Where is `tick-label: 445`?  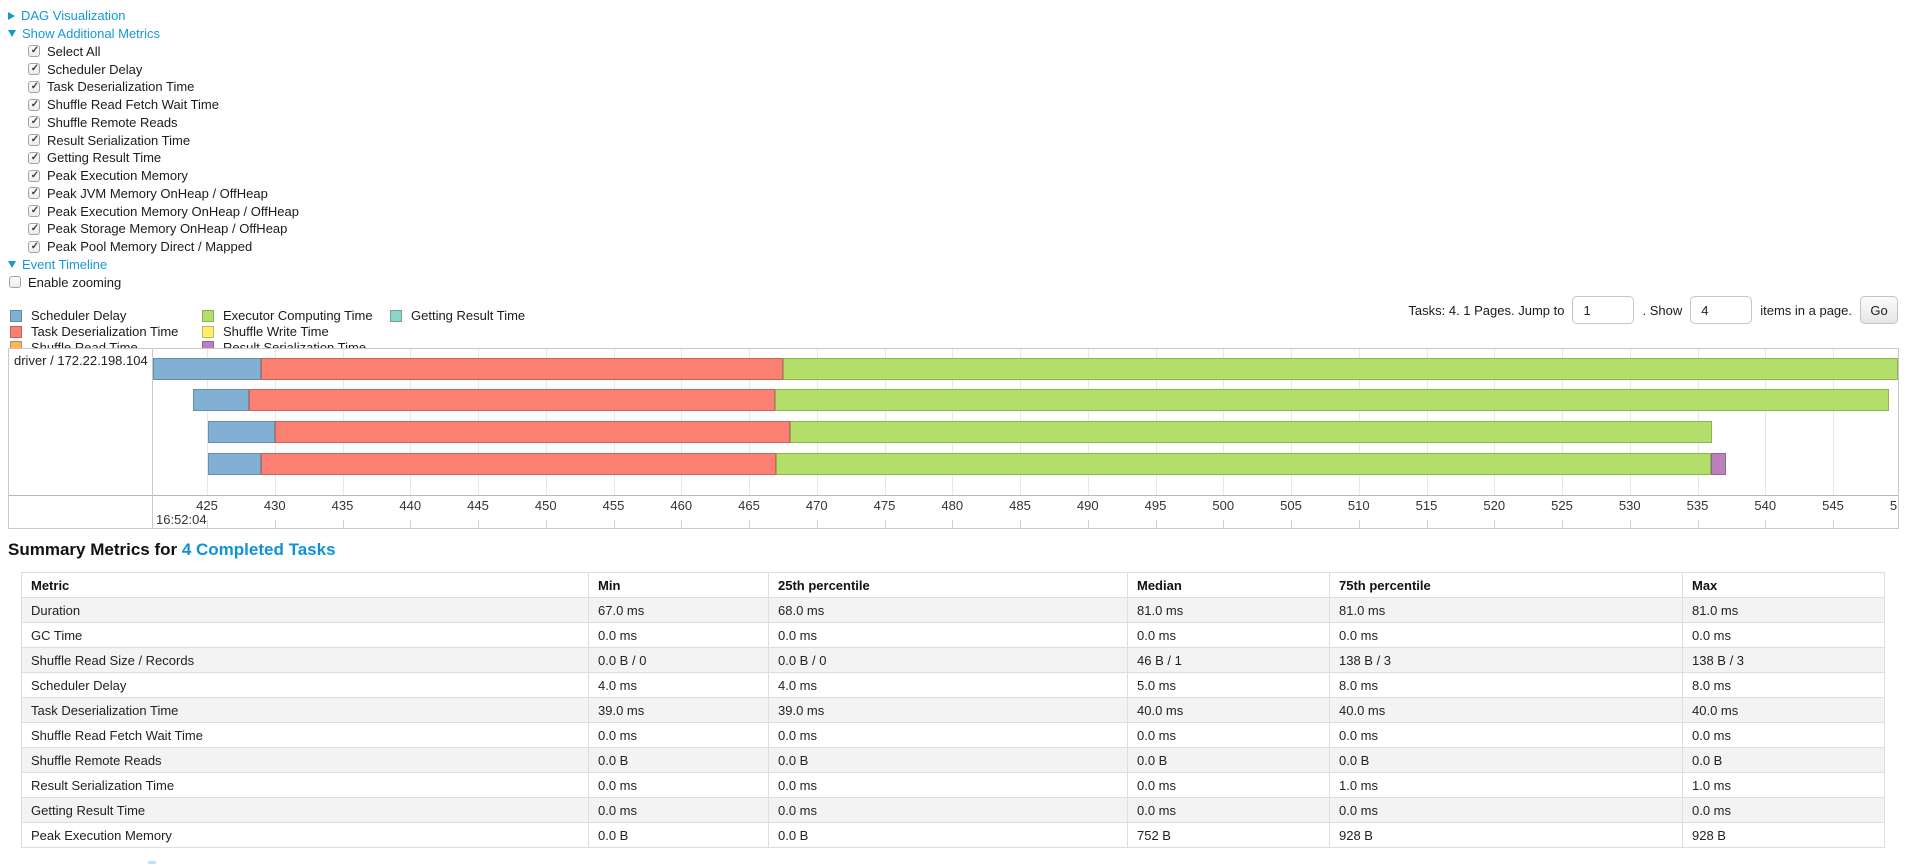 tick-label: 445 is located at coordinates (478, 505).